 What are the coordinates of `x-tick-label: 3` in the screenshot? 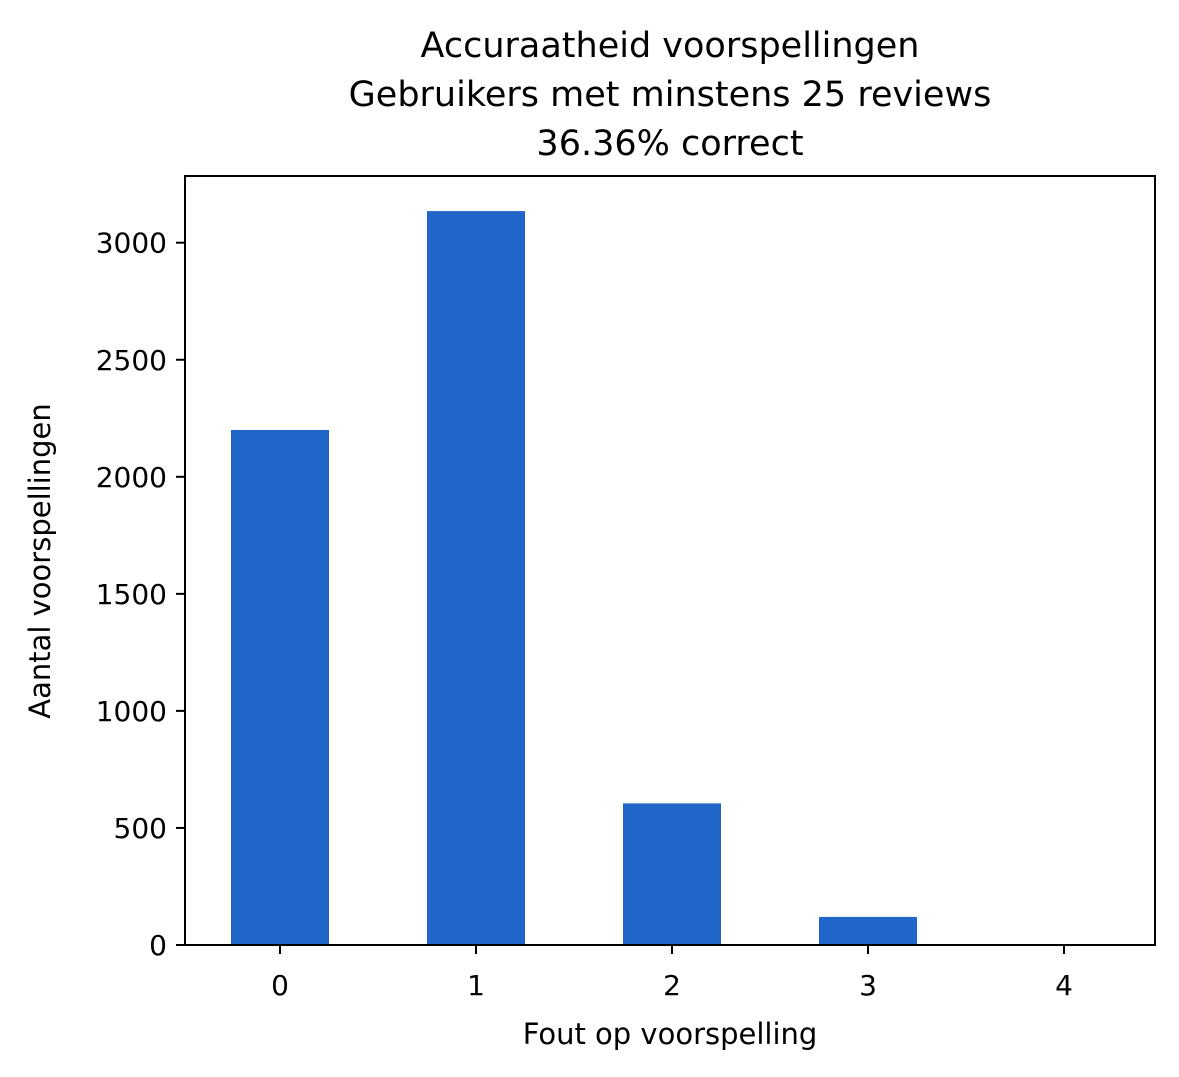 It's located at (868, 985).